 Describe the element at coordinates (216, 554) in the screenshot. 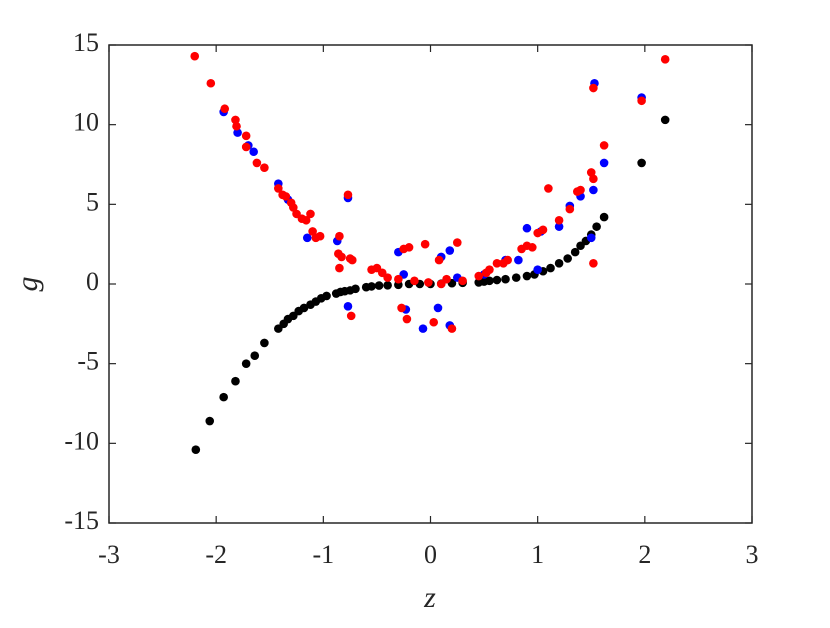

I see `x-tick-label: -2` at that location.